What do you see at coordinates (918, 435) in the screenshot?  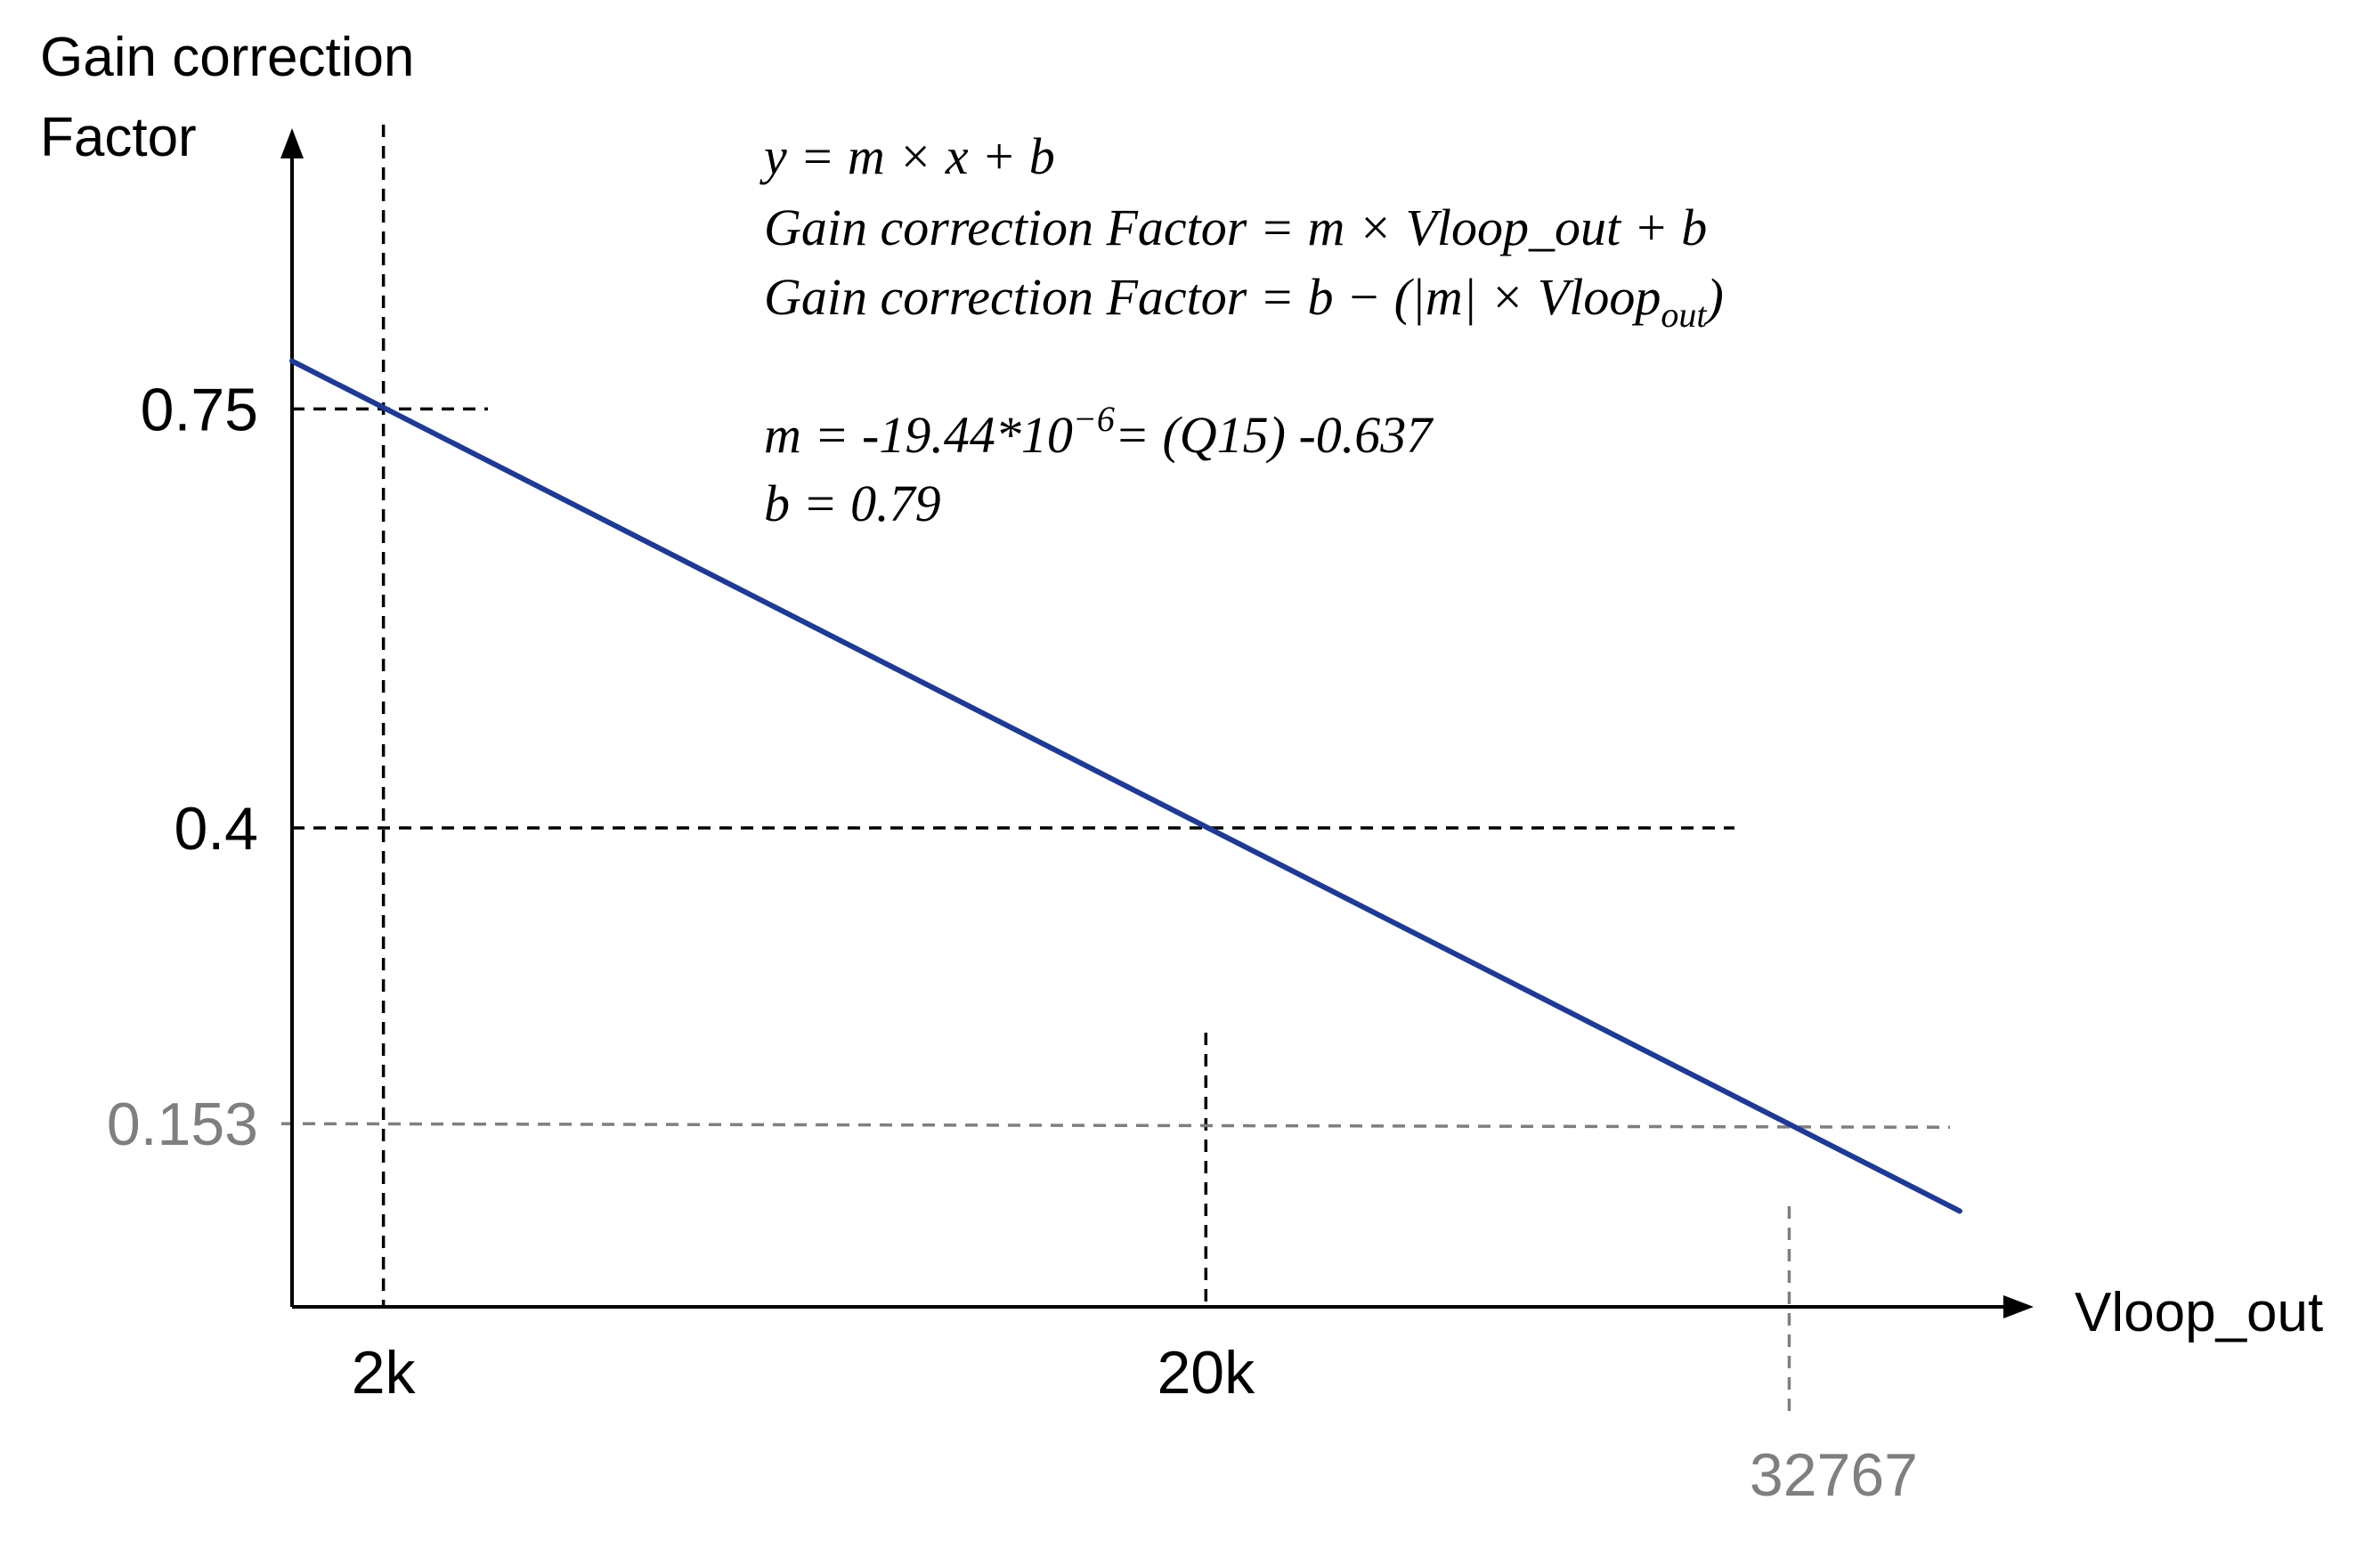 I see `equation-line-4-main: m = -19.44*10` at bounding box center [918, 435].